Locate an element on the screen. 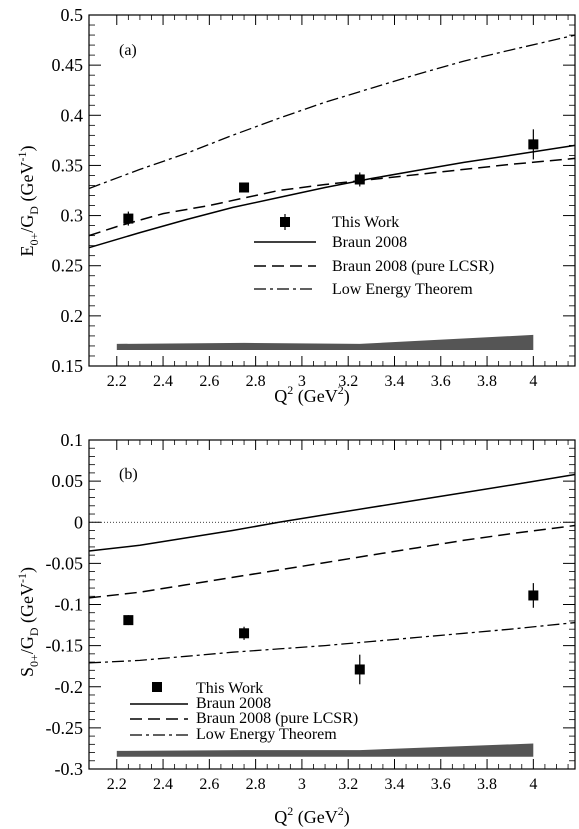 The height and width of the screenshot is (829, 579). legend-marker-this-work-b is located at coordinates (157, 687).